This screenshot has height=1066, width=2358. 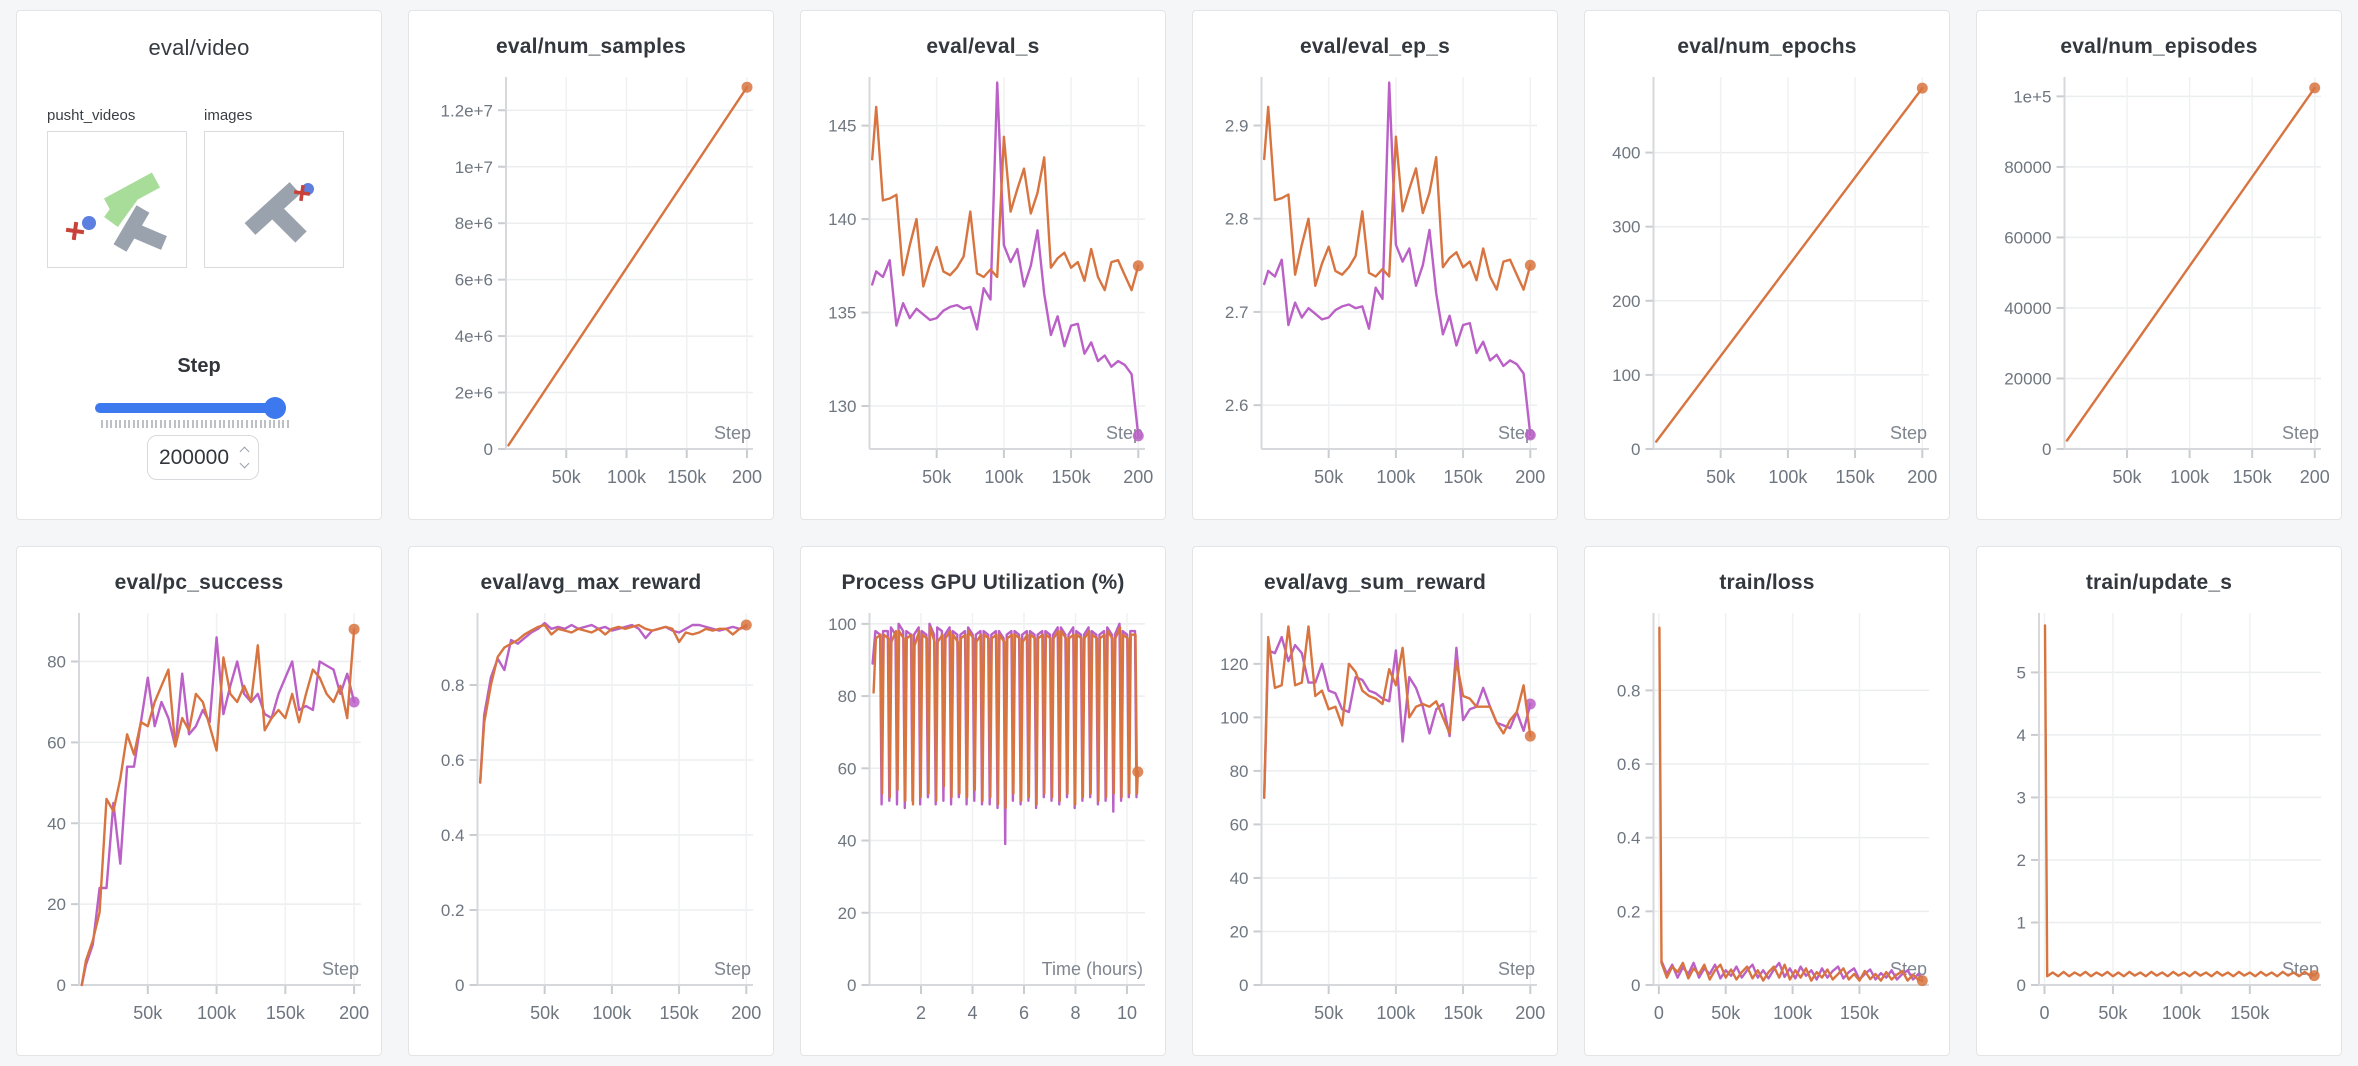 I want to click on svg-text: 8, so click(x=1075, y=1013).